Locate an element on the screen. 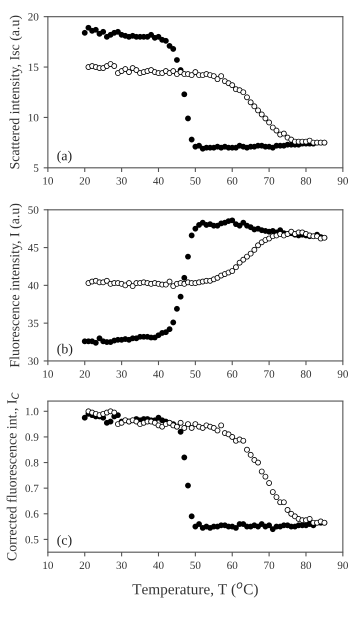  y-tick-label: 40 is located at coordinates (33, 286).